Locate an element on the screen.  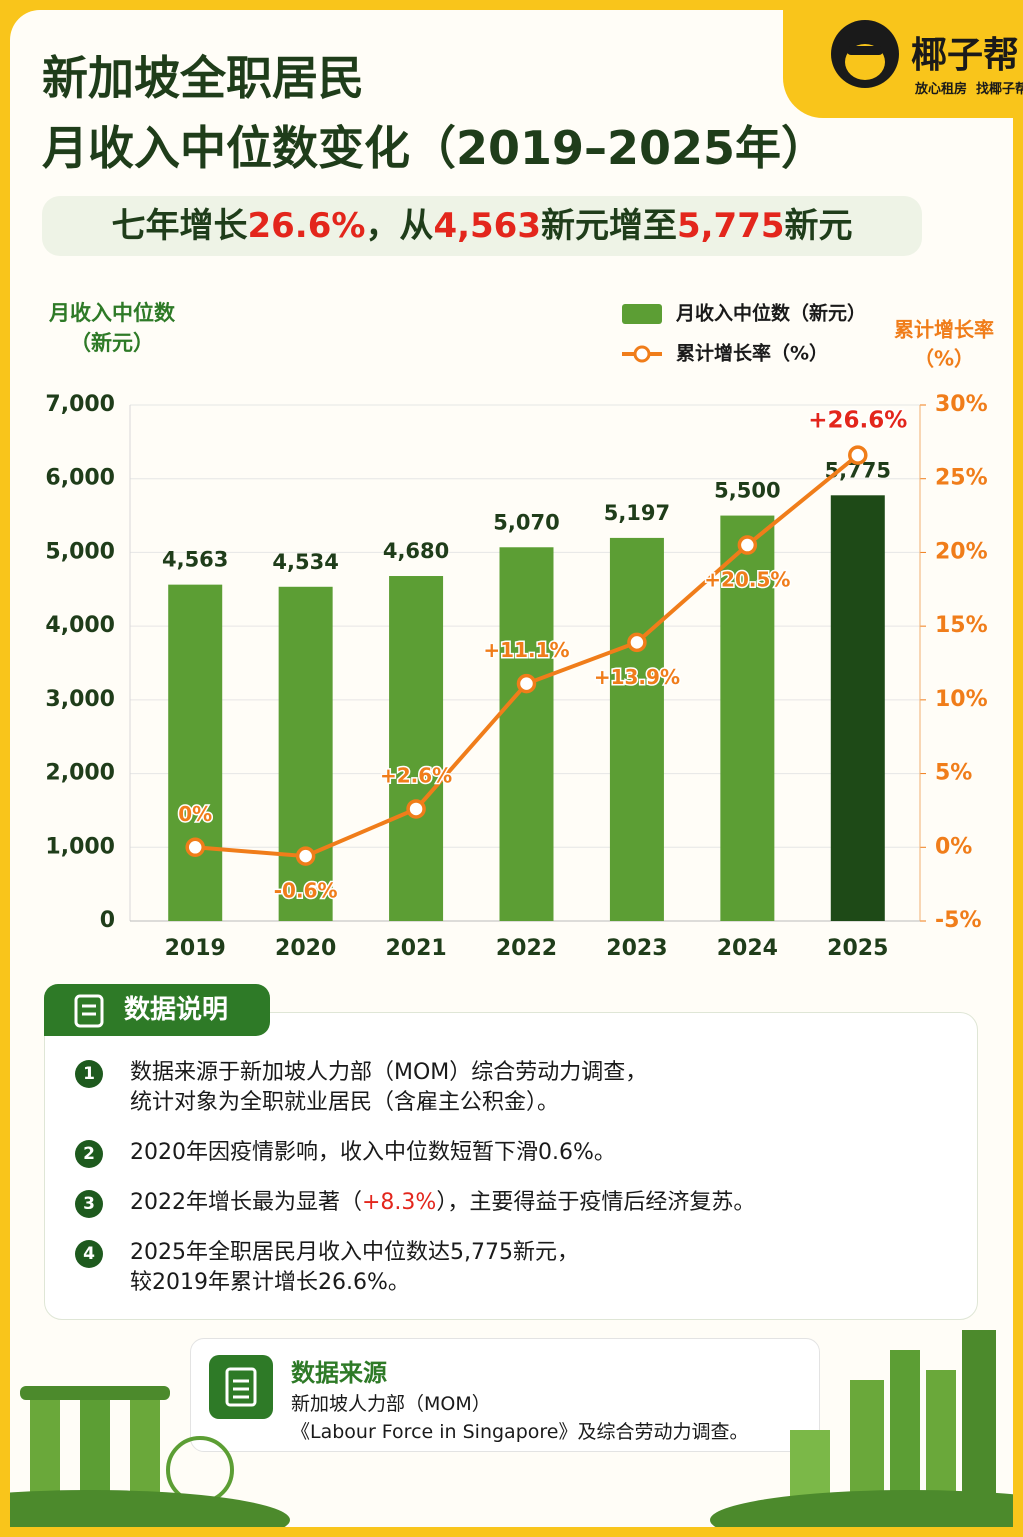
line-value-label: 0% is located at coordinates (195, 814).